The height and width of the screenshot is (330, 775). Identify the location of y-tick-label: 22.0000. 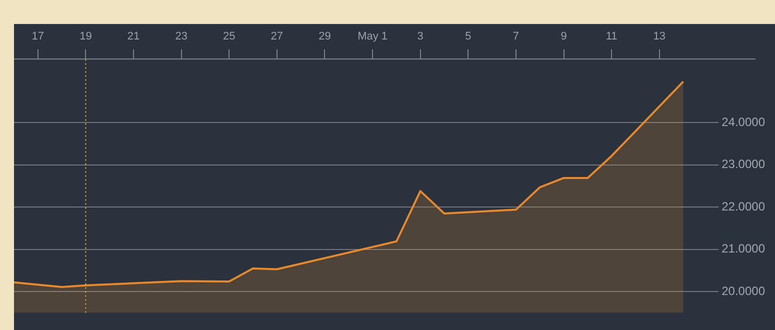
(744, 206).